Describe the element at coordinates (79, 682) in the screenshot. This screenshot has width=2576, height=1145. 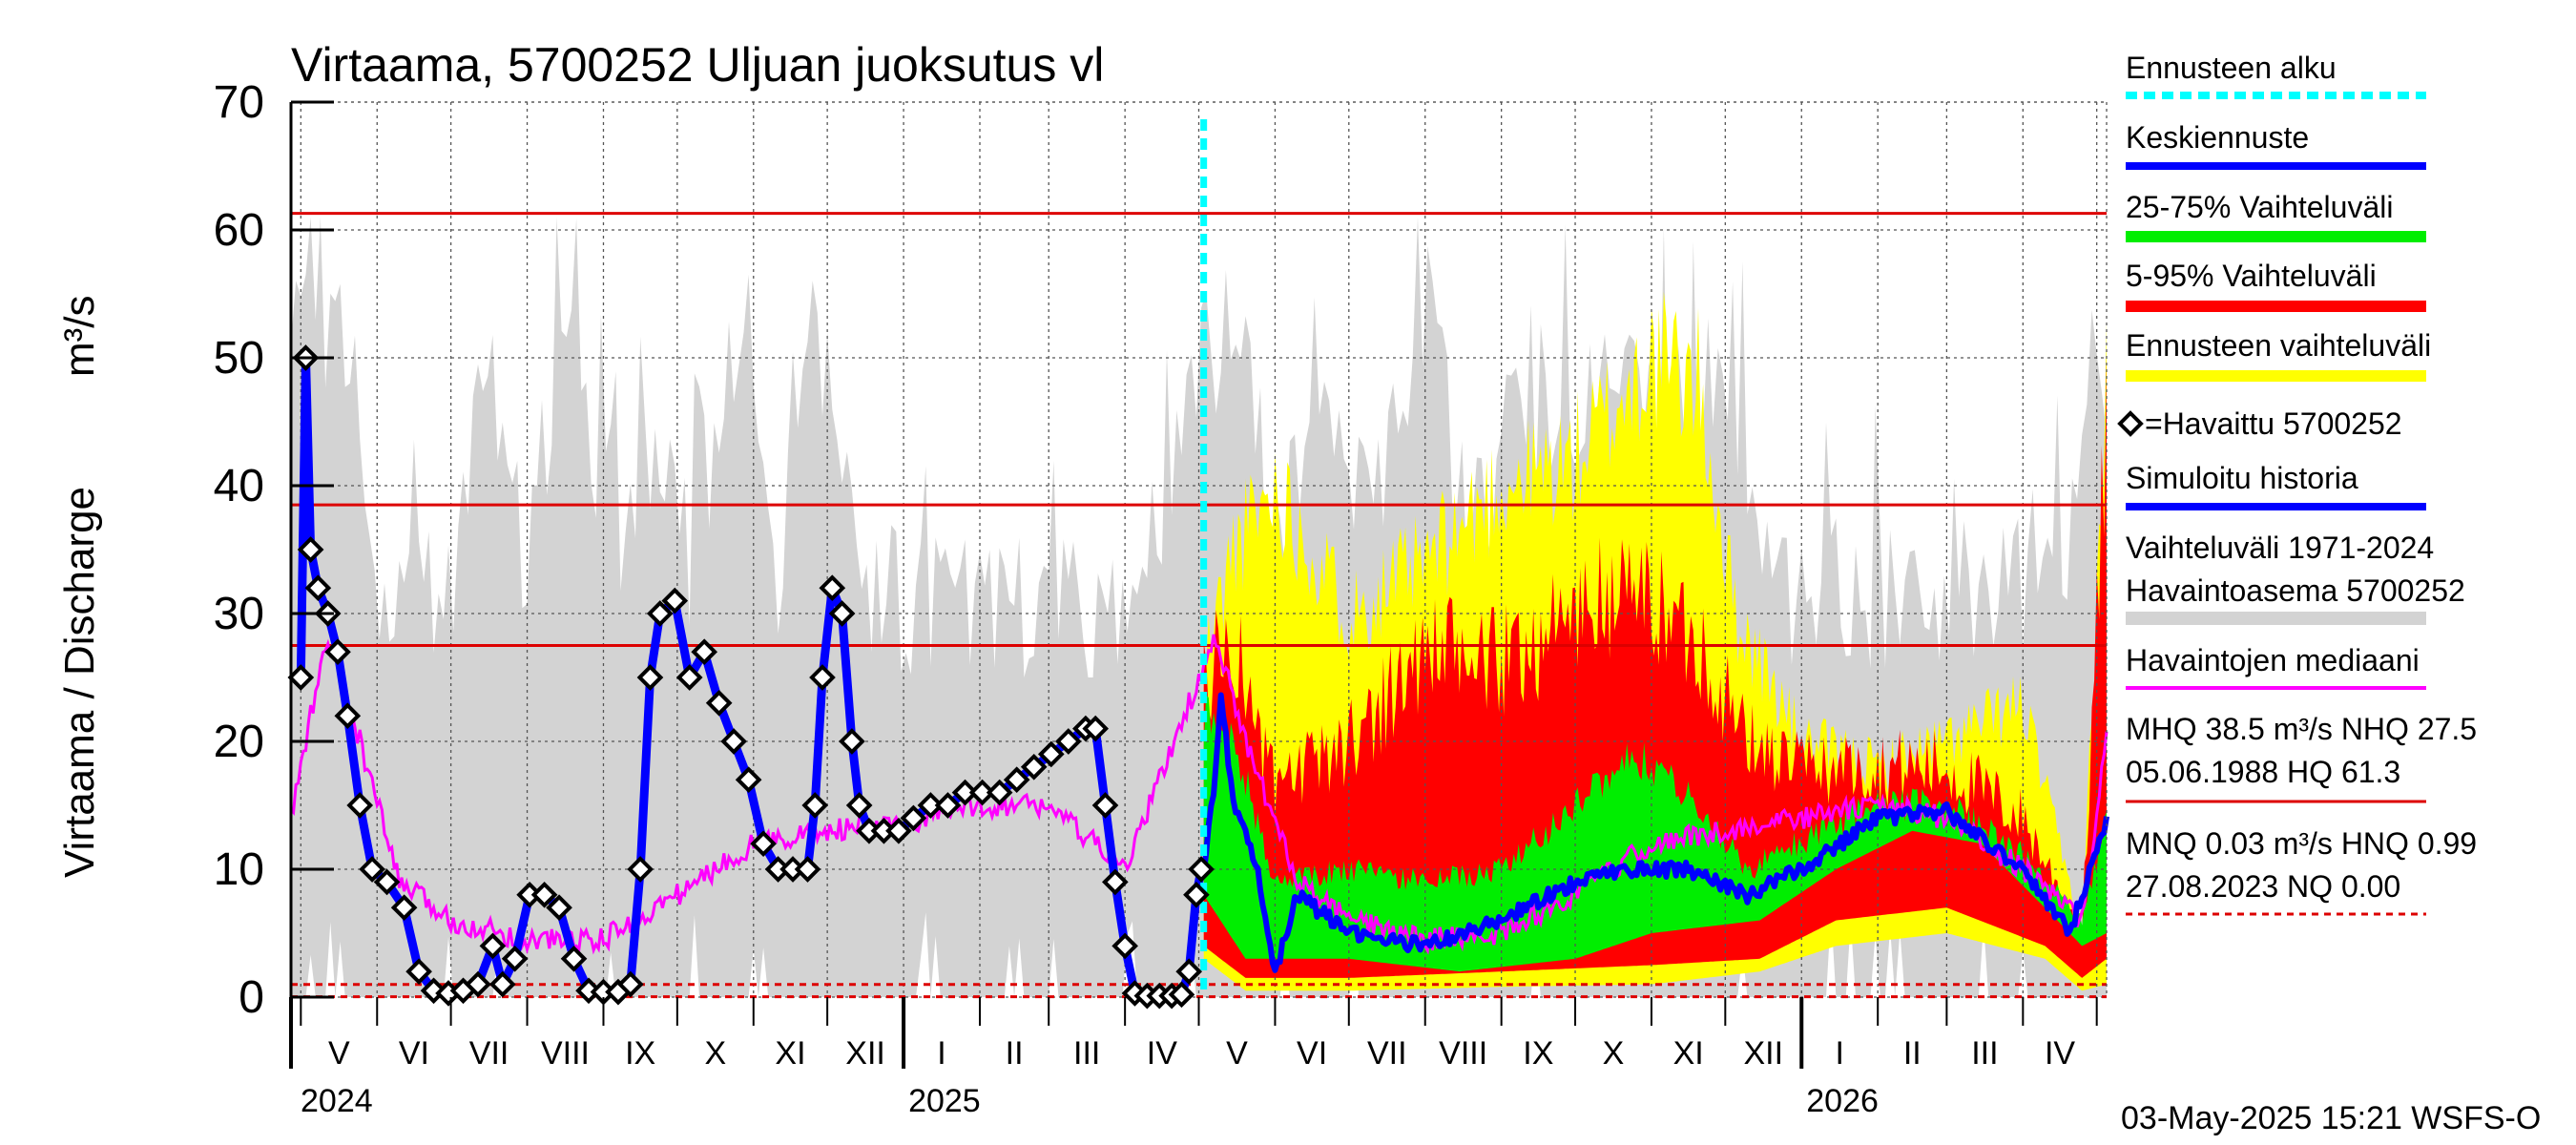
I see `y-axis-label: Virtaama / Discharge` at that location.